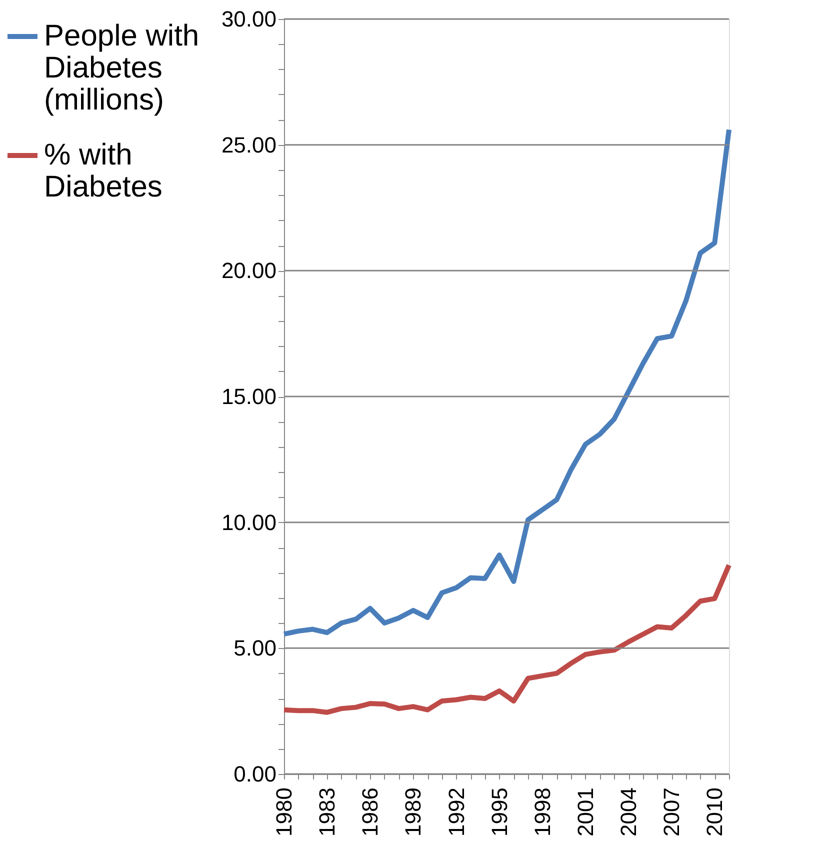 The width and height of the screenshot is (817, 853). I want to click on y-tick-label: 20.00, so click(248, 271).